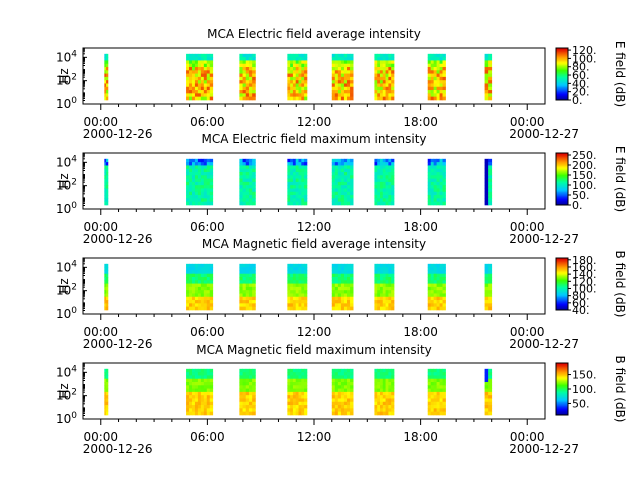 This screenshot has height=484, width=640. I want to click on heatmap-block, so click(436, 287).